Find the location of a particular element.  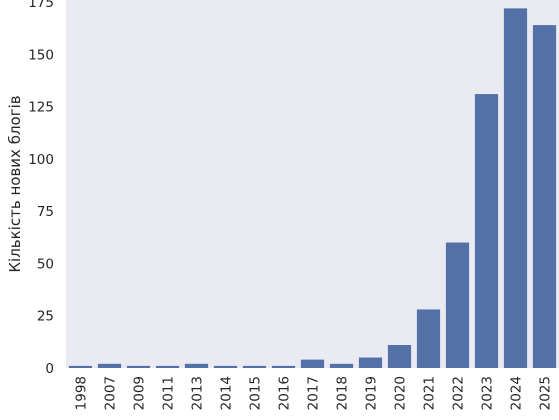

y-tick-label: 125 is located at coordinates (41, 108).